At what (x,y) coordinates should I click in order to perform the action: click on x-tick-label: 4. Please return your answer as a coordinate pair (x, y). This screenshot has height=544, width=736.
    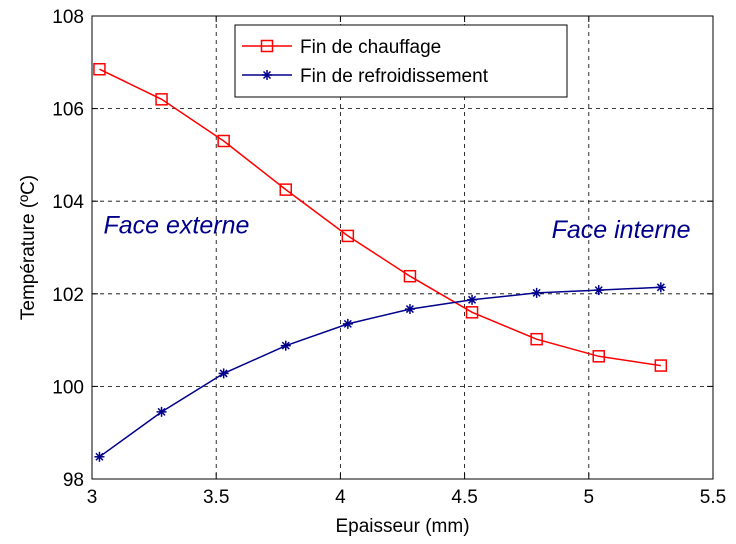
    Looking at the image, I should click on (340, 497).